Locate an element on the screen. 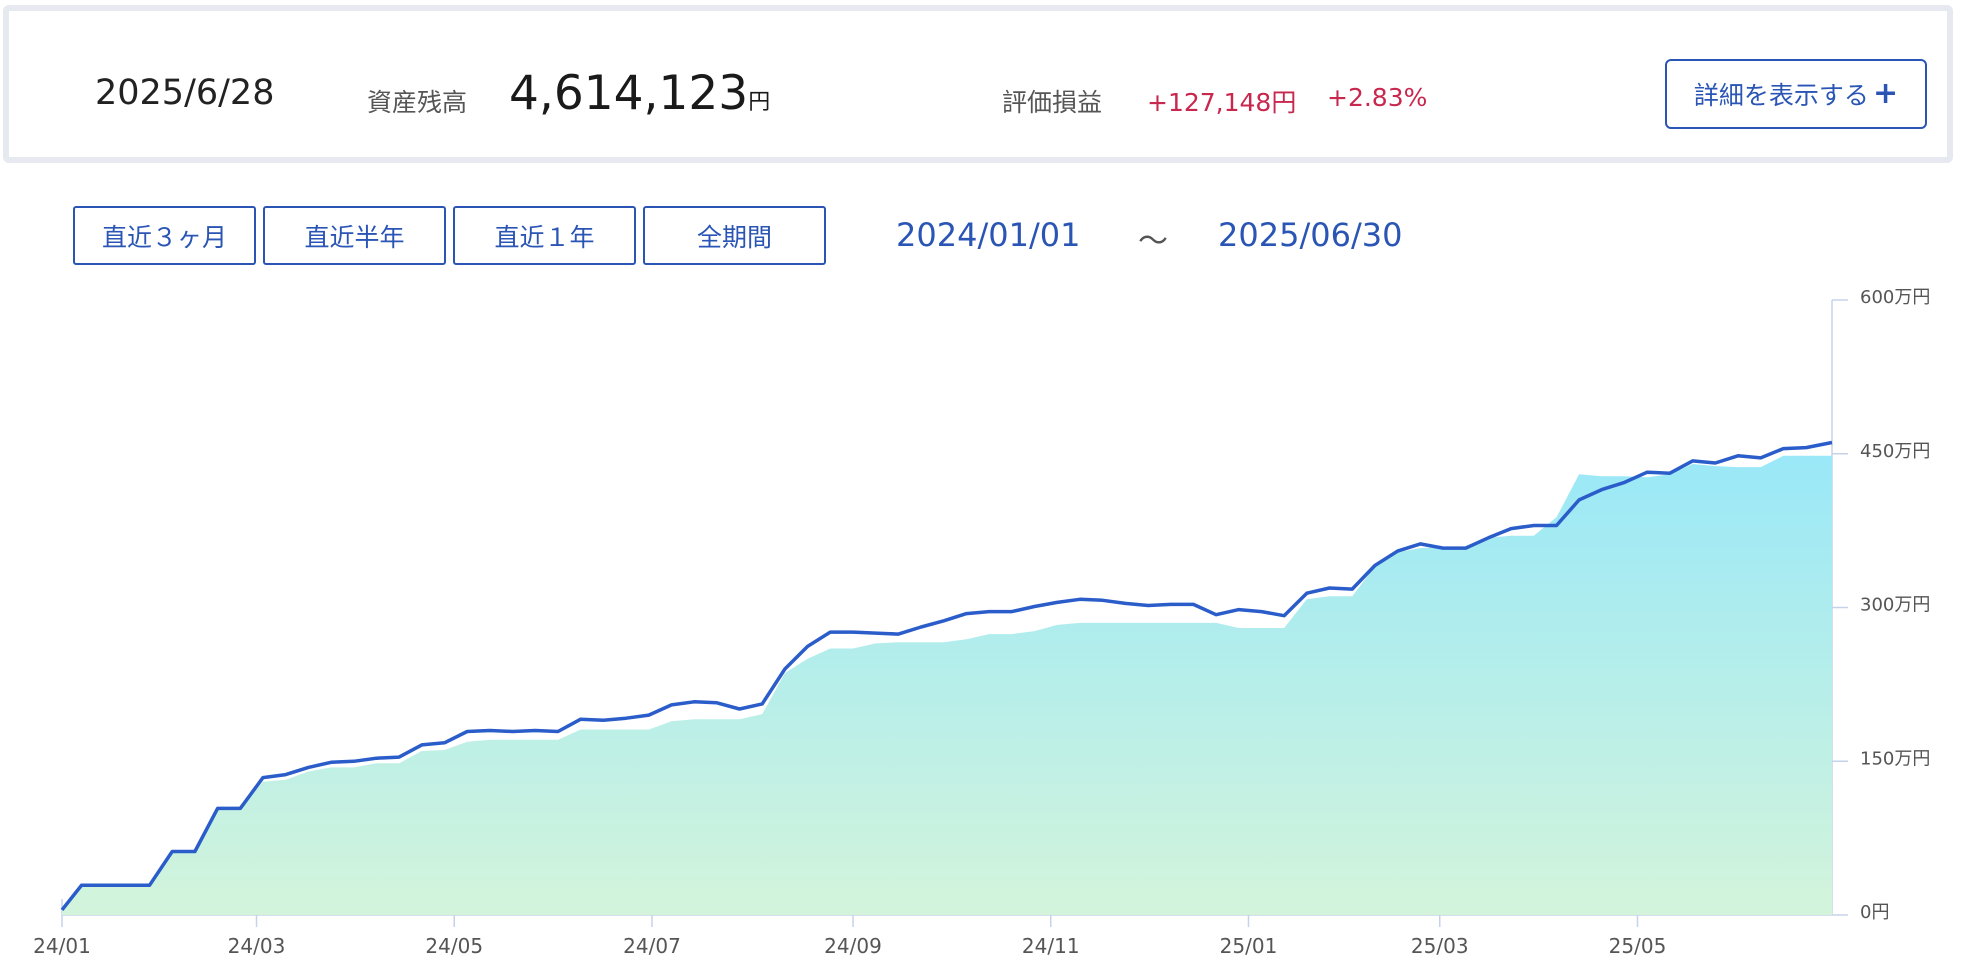 The width and height of the screenshot is (1962, 972). x-tick-label: 24/03 is located at coordinates (257, 946).